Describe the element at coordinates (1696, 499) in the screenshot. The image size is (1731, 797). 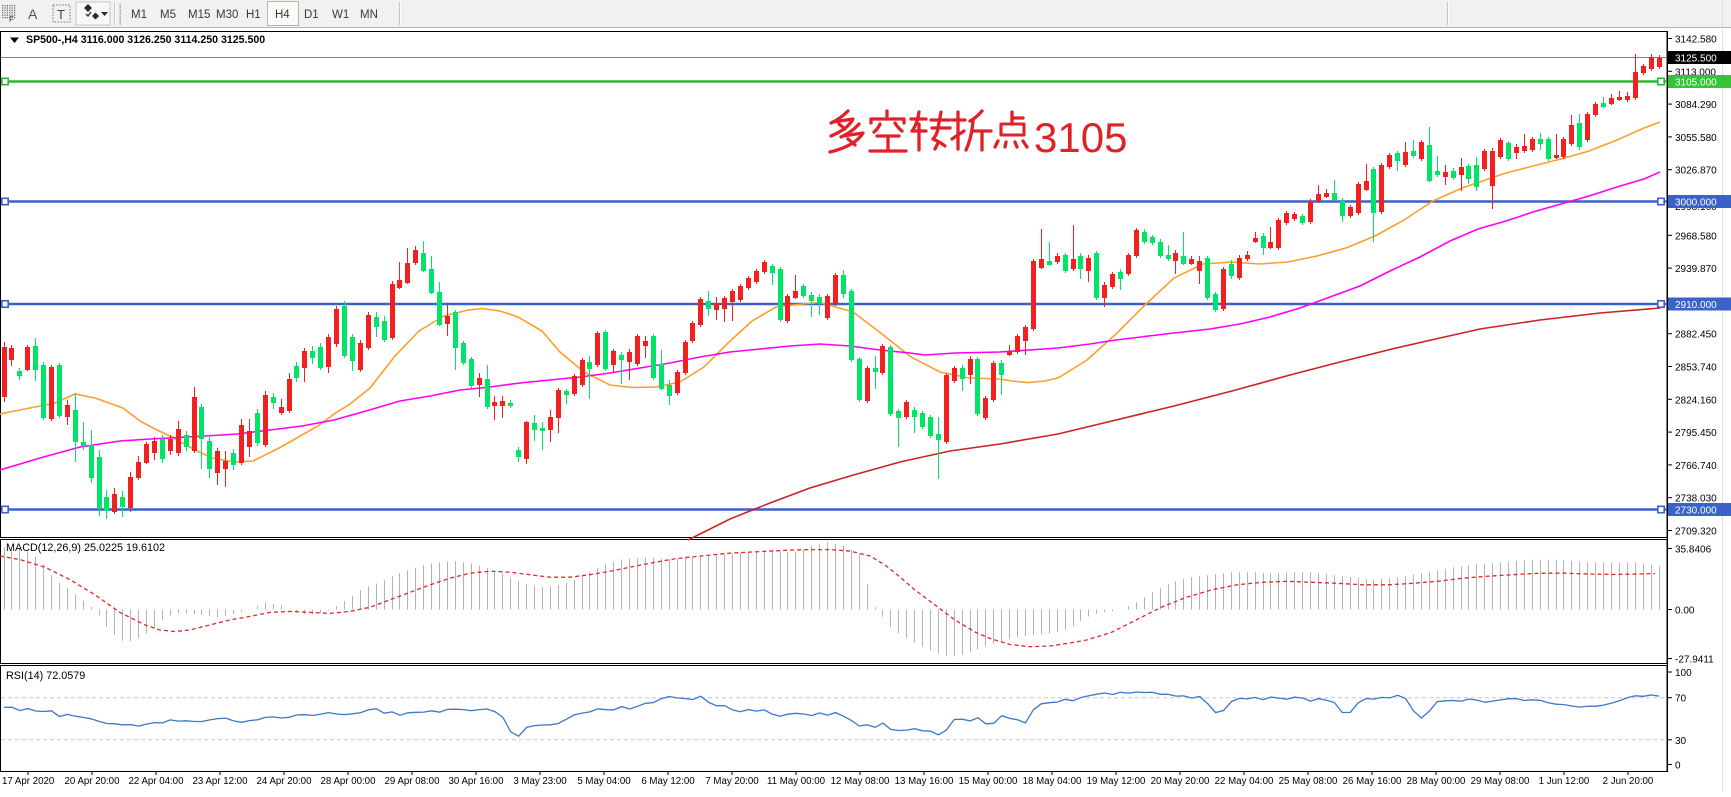
I see `svg-text: 2738.030` at that location.